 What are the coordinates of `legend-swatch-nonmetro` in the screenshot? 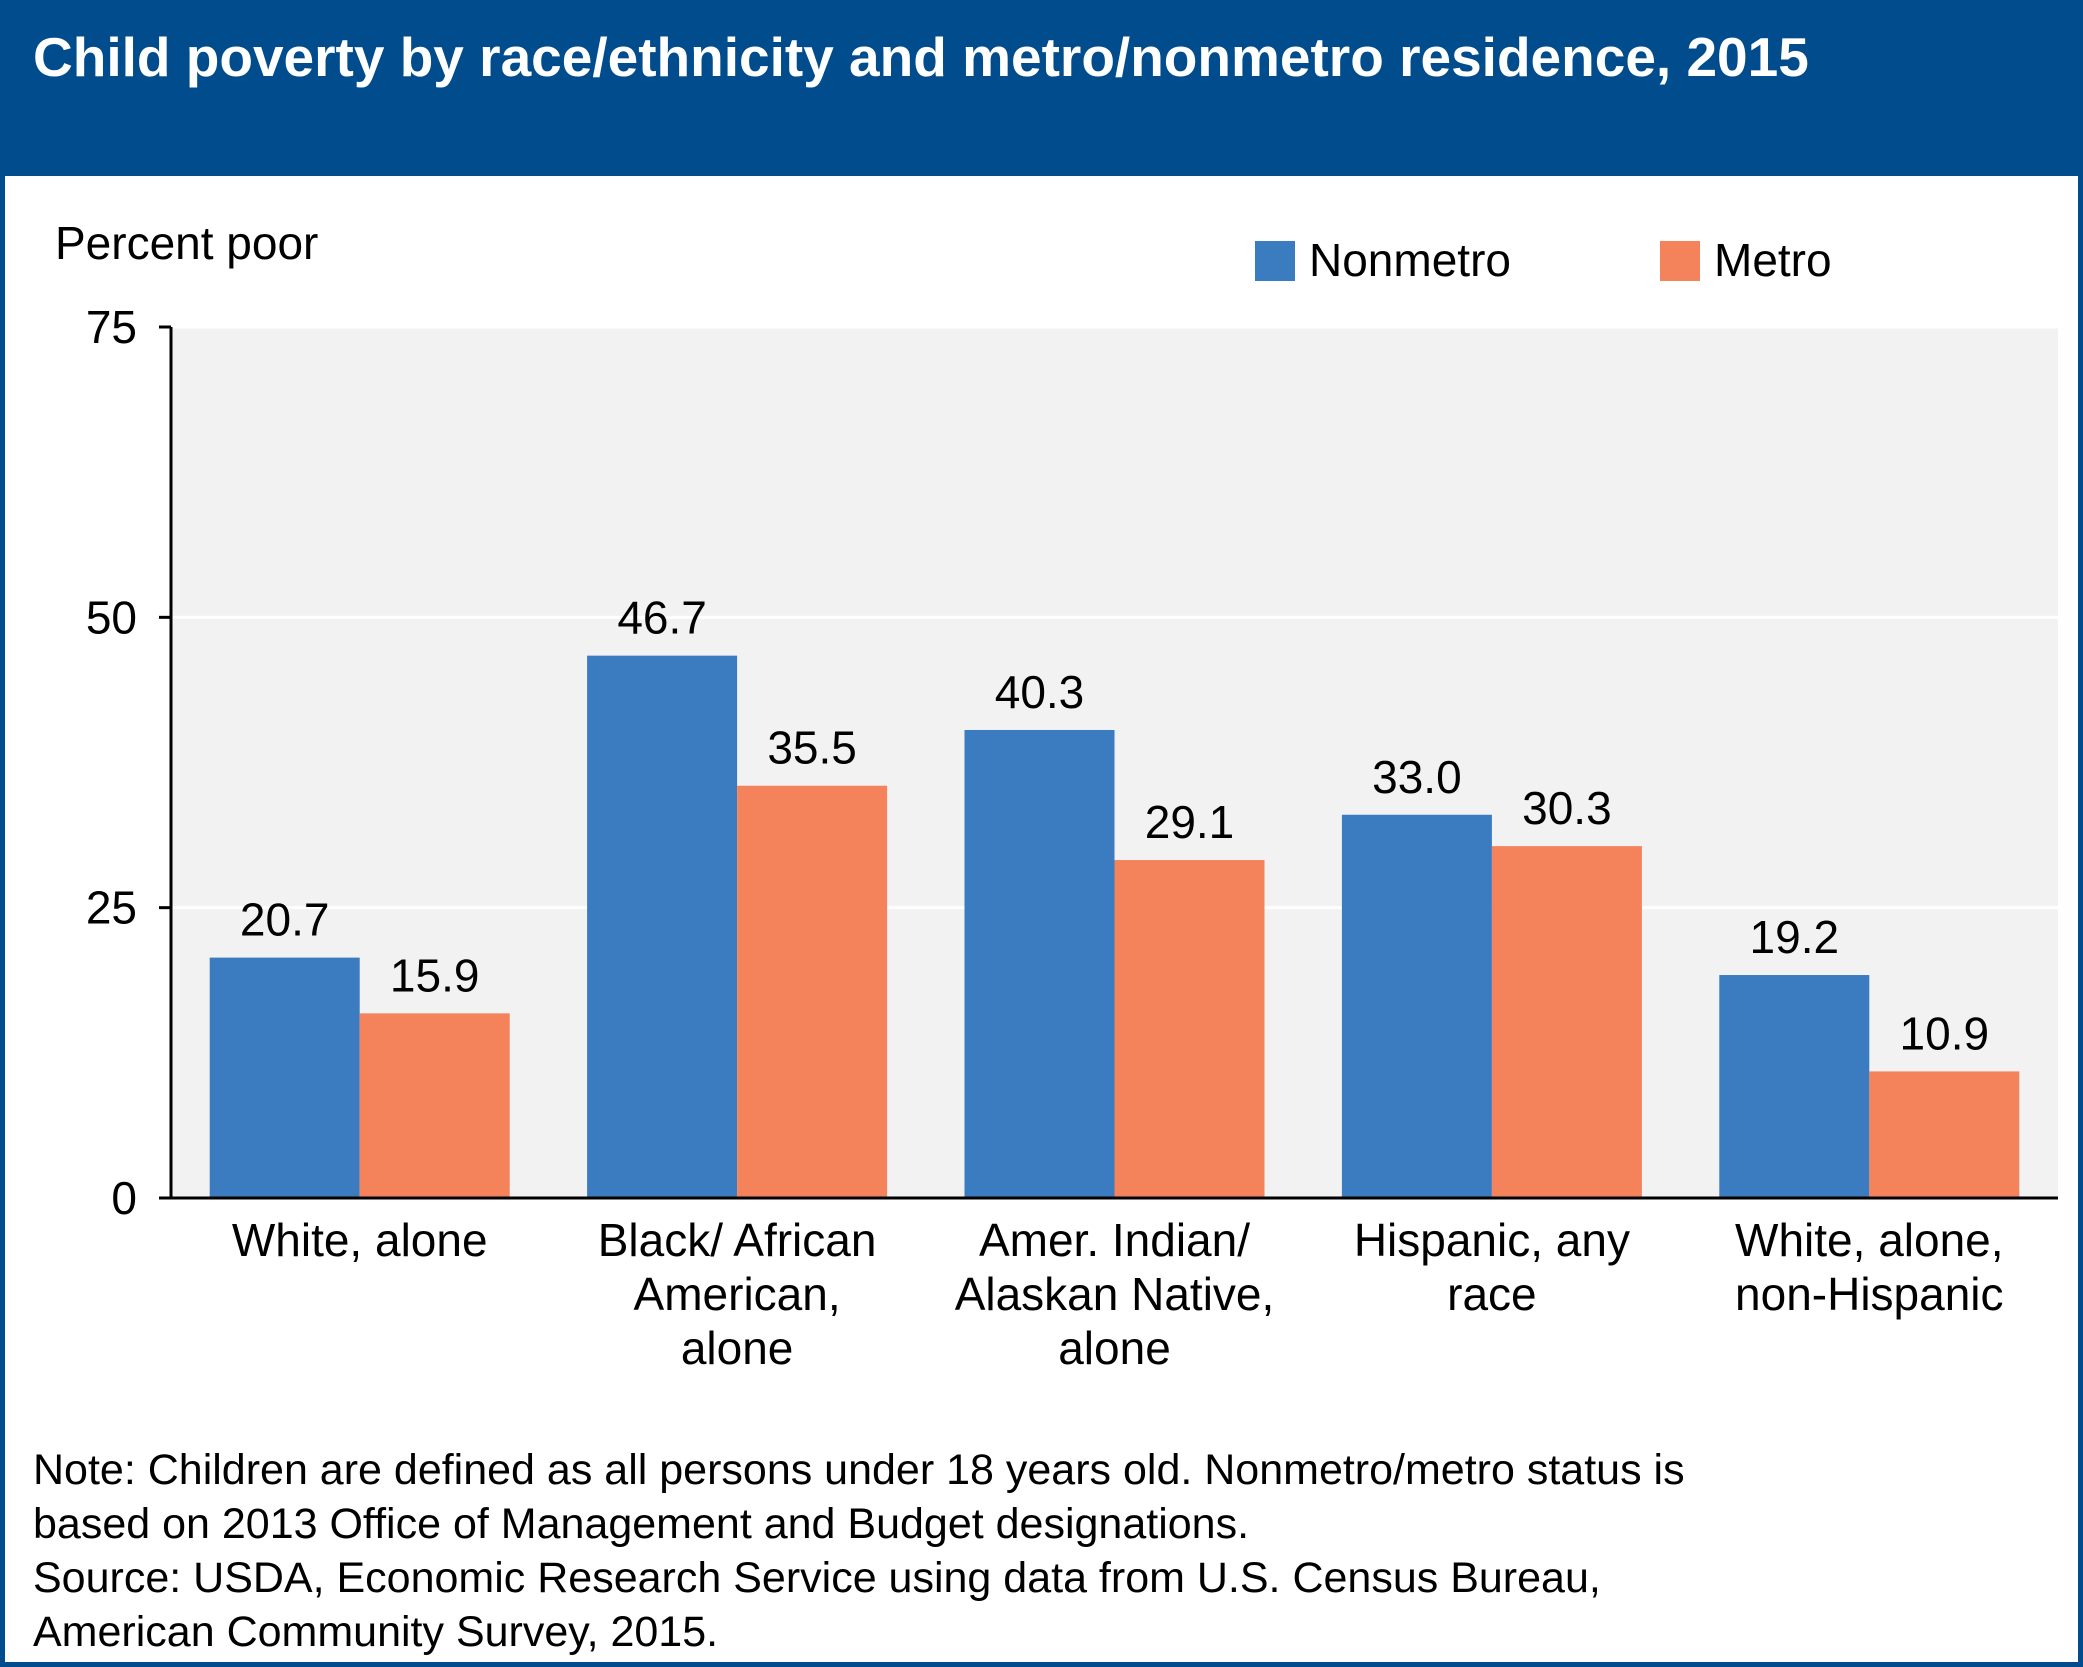 It's located at (1275, 261).